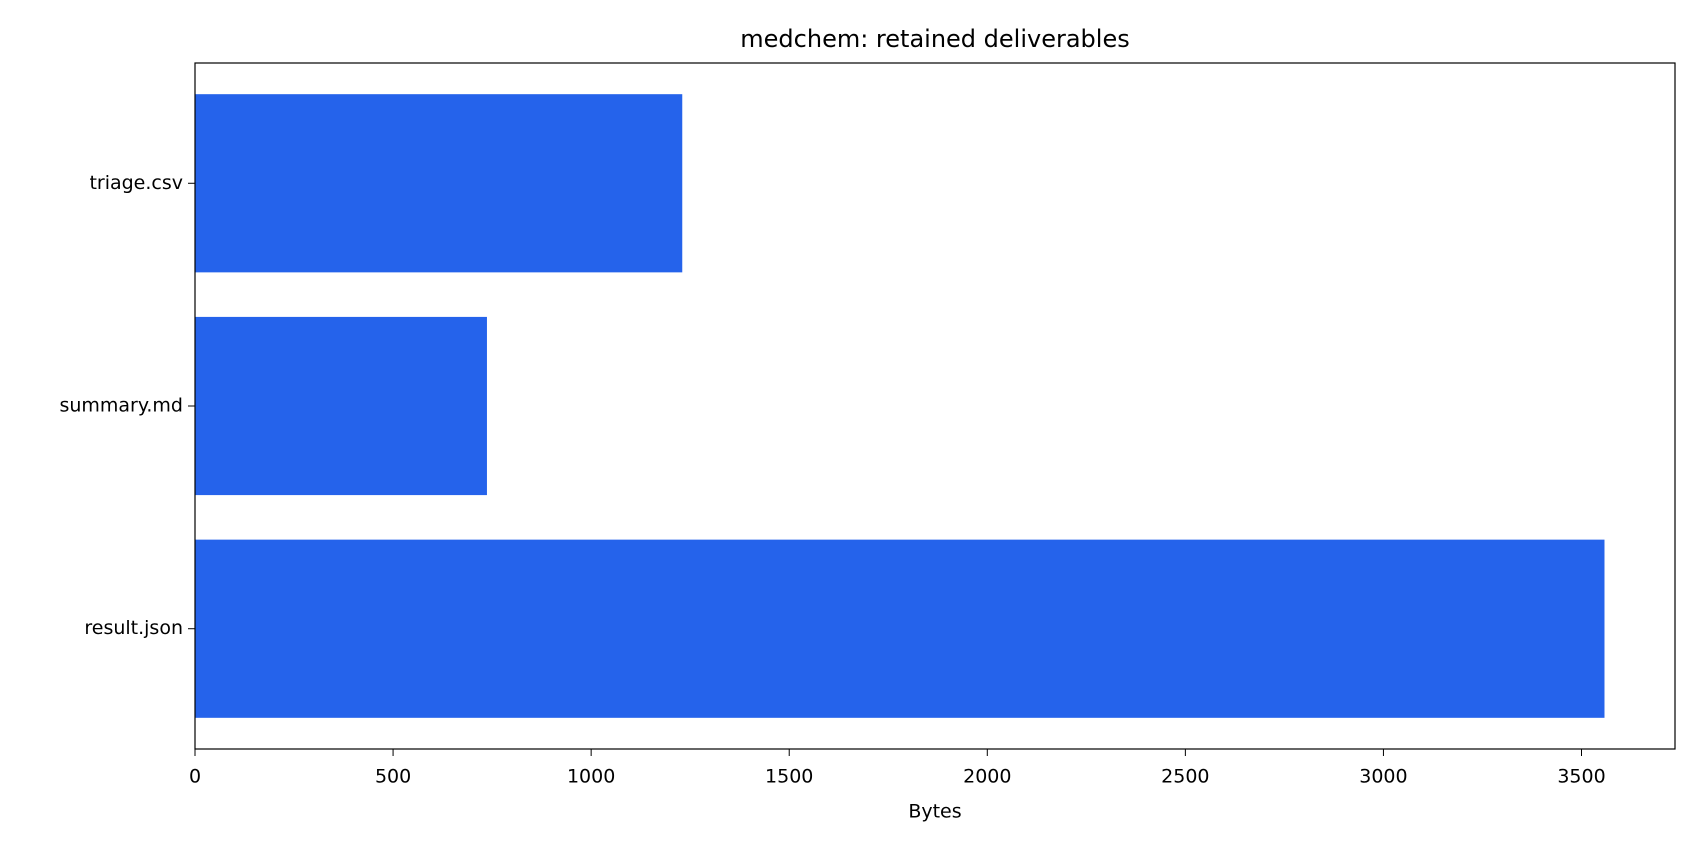 This screenshot has height=850, width=1700. Describe the element at coordinates (1185, 777) in the screenshot. I see `x-tick-label: 2500` at that location.